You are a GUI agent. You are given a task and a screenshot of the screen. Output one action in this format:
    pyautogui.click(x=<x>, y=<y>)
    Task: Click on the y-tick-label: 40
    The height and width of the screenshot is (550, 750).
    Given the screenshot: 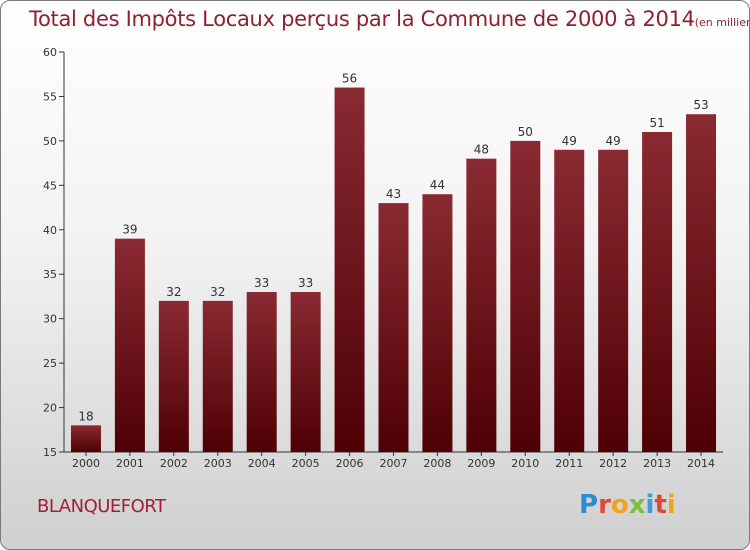 What is the action you would take?
    pyautogui.click(x=50, y=230)
    